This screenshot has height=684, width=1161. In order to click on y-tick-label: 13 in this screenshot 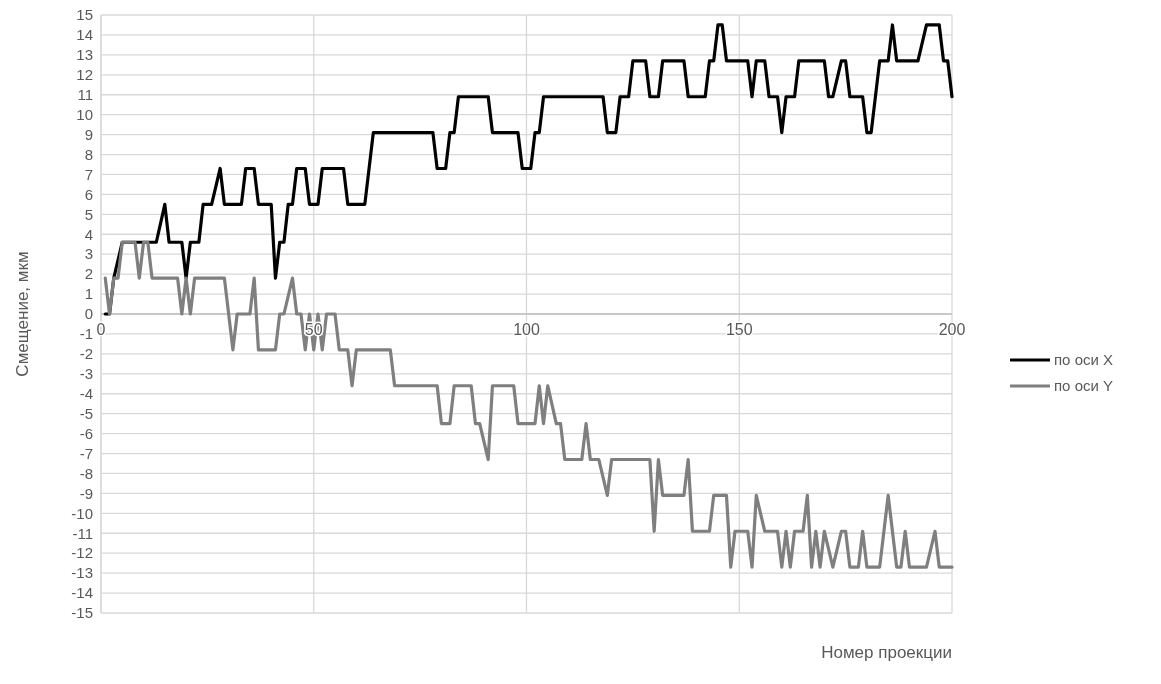, I will do `click(84, 55)`.